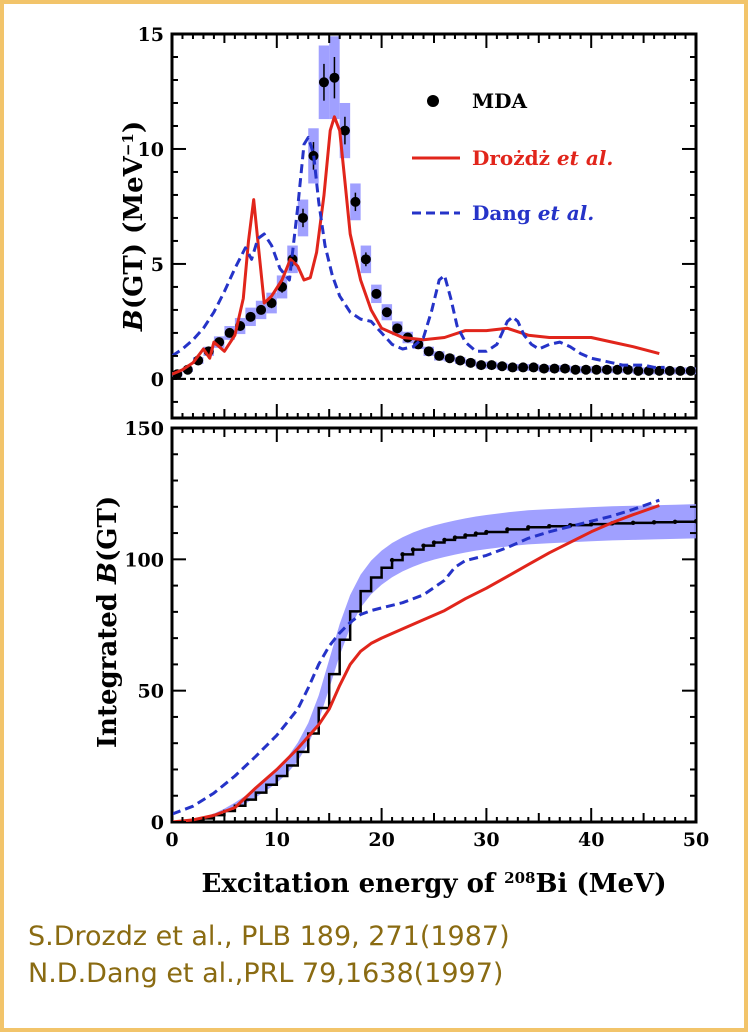 This screenshot has width=748, height=1032. I want to click on legend-mda-marker, so click(433, 101).